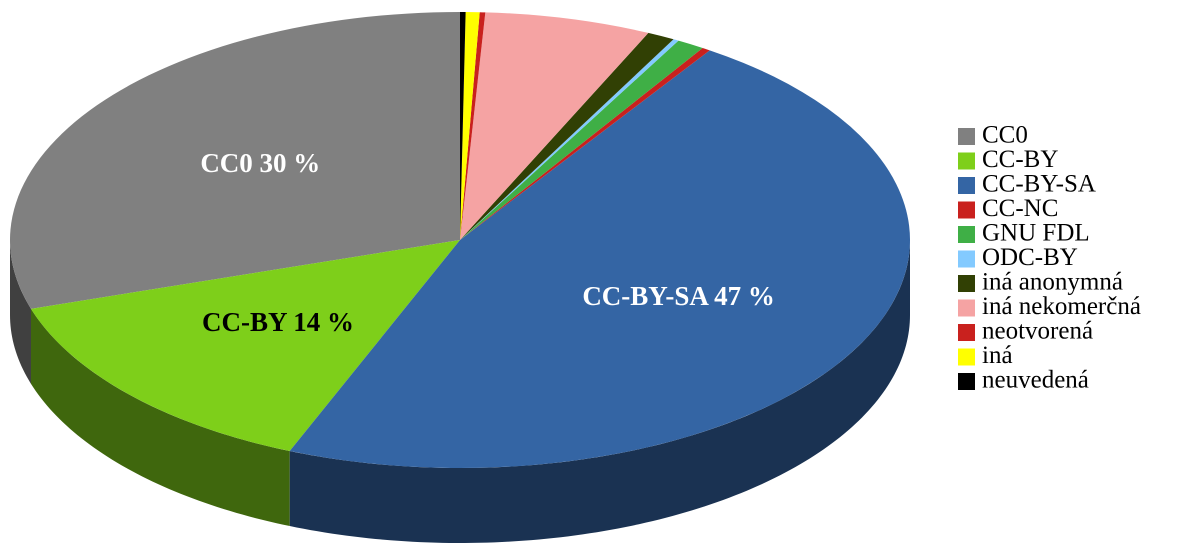 This screenshot has height=546, width=1186. Describe the element at coordinates (1061, 306) in the screenshot. I see `legend-label: iná nekomerčná` at that location.